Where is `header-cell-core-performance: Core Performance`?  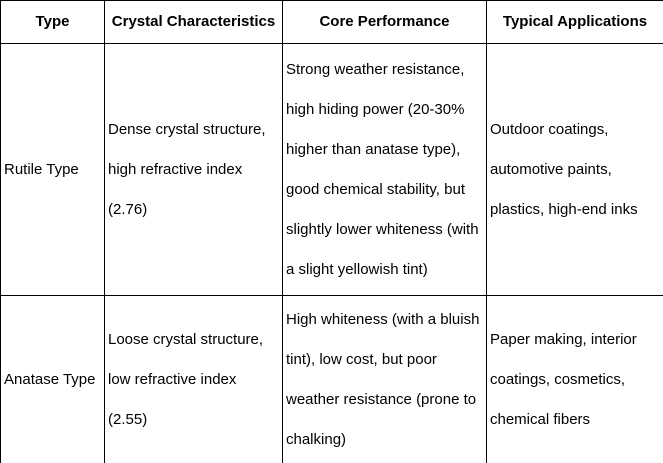 header-cell-core-performance: Core Performance is located at coordinates (384, 22).